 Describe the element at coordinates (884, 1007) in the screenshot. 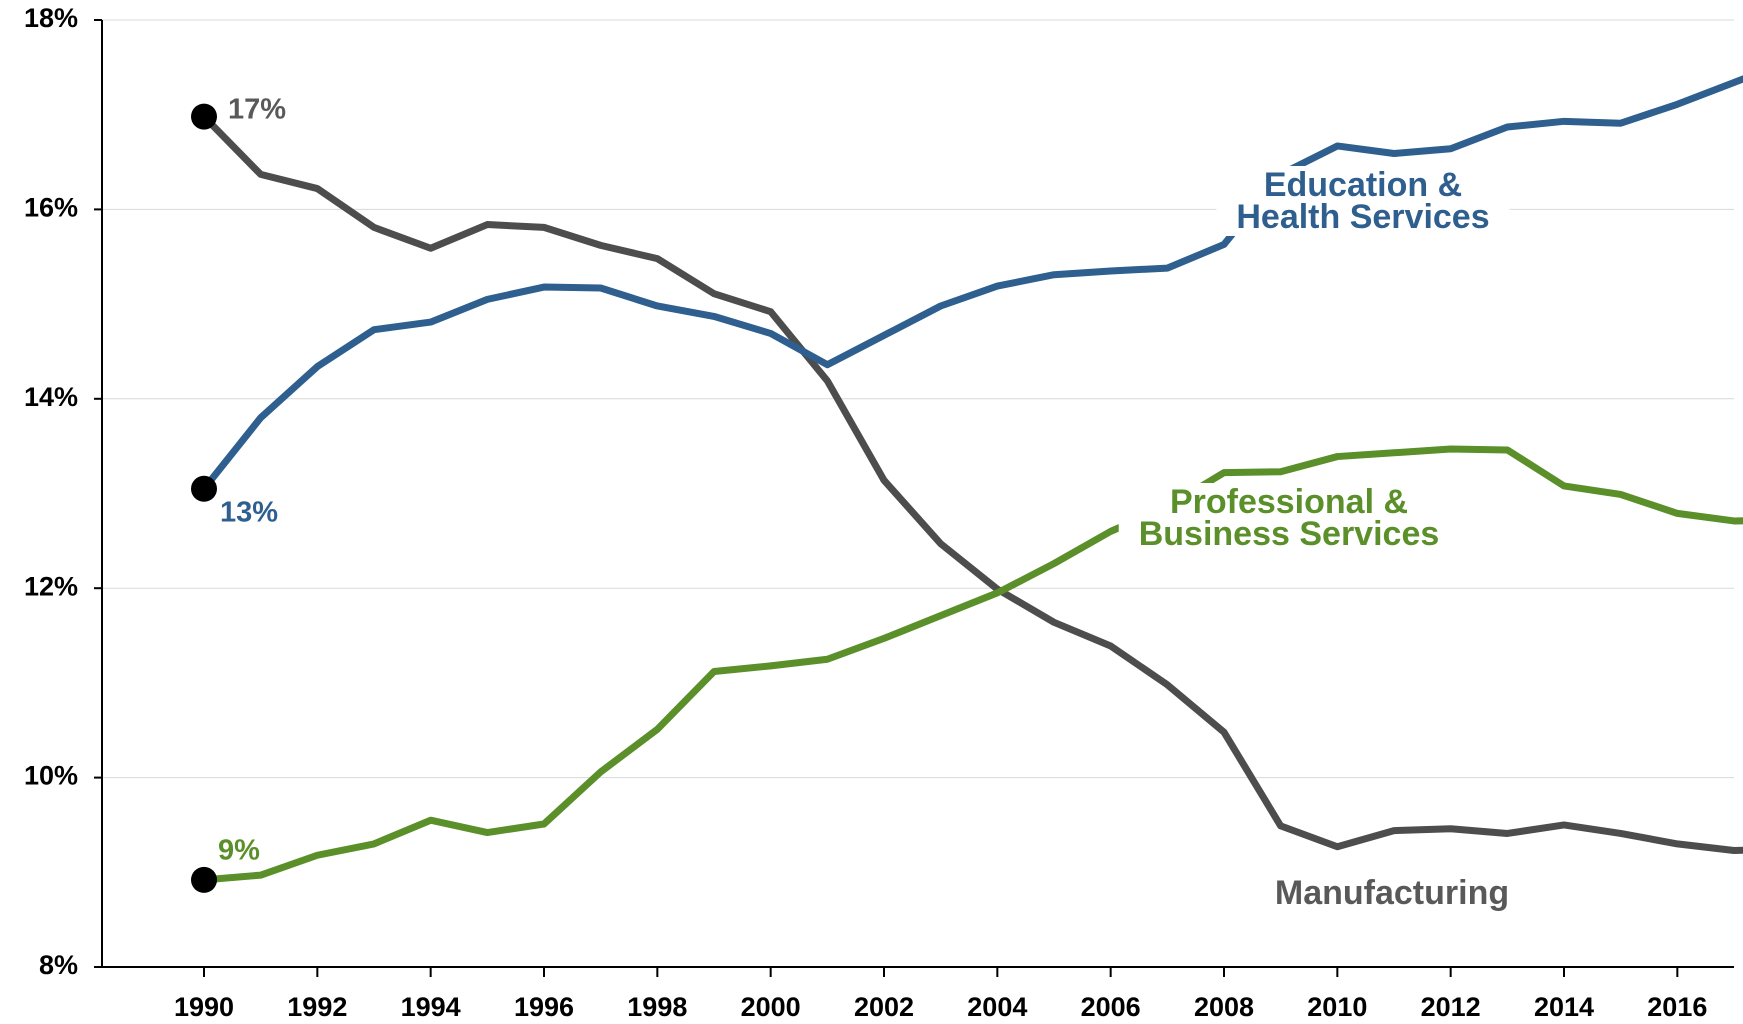

I see `x-tick-label: 2002` at that location.